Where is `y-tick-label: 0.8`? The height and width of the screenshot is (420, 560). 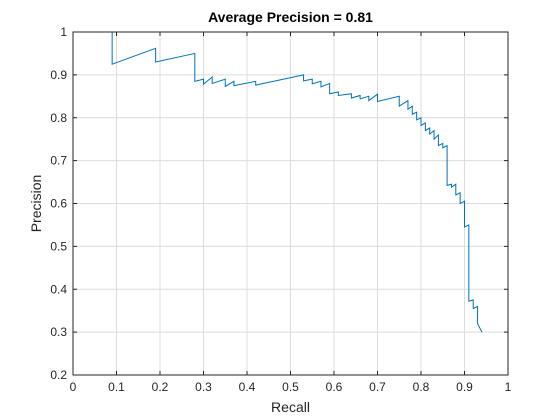
y-tick-label: 0.8 is located at coordinates (58, 118).